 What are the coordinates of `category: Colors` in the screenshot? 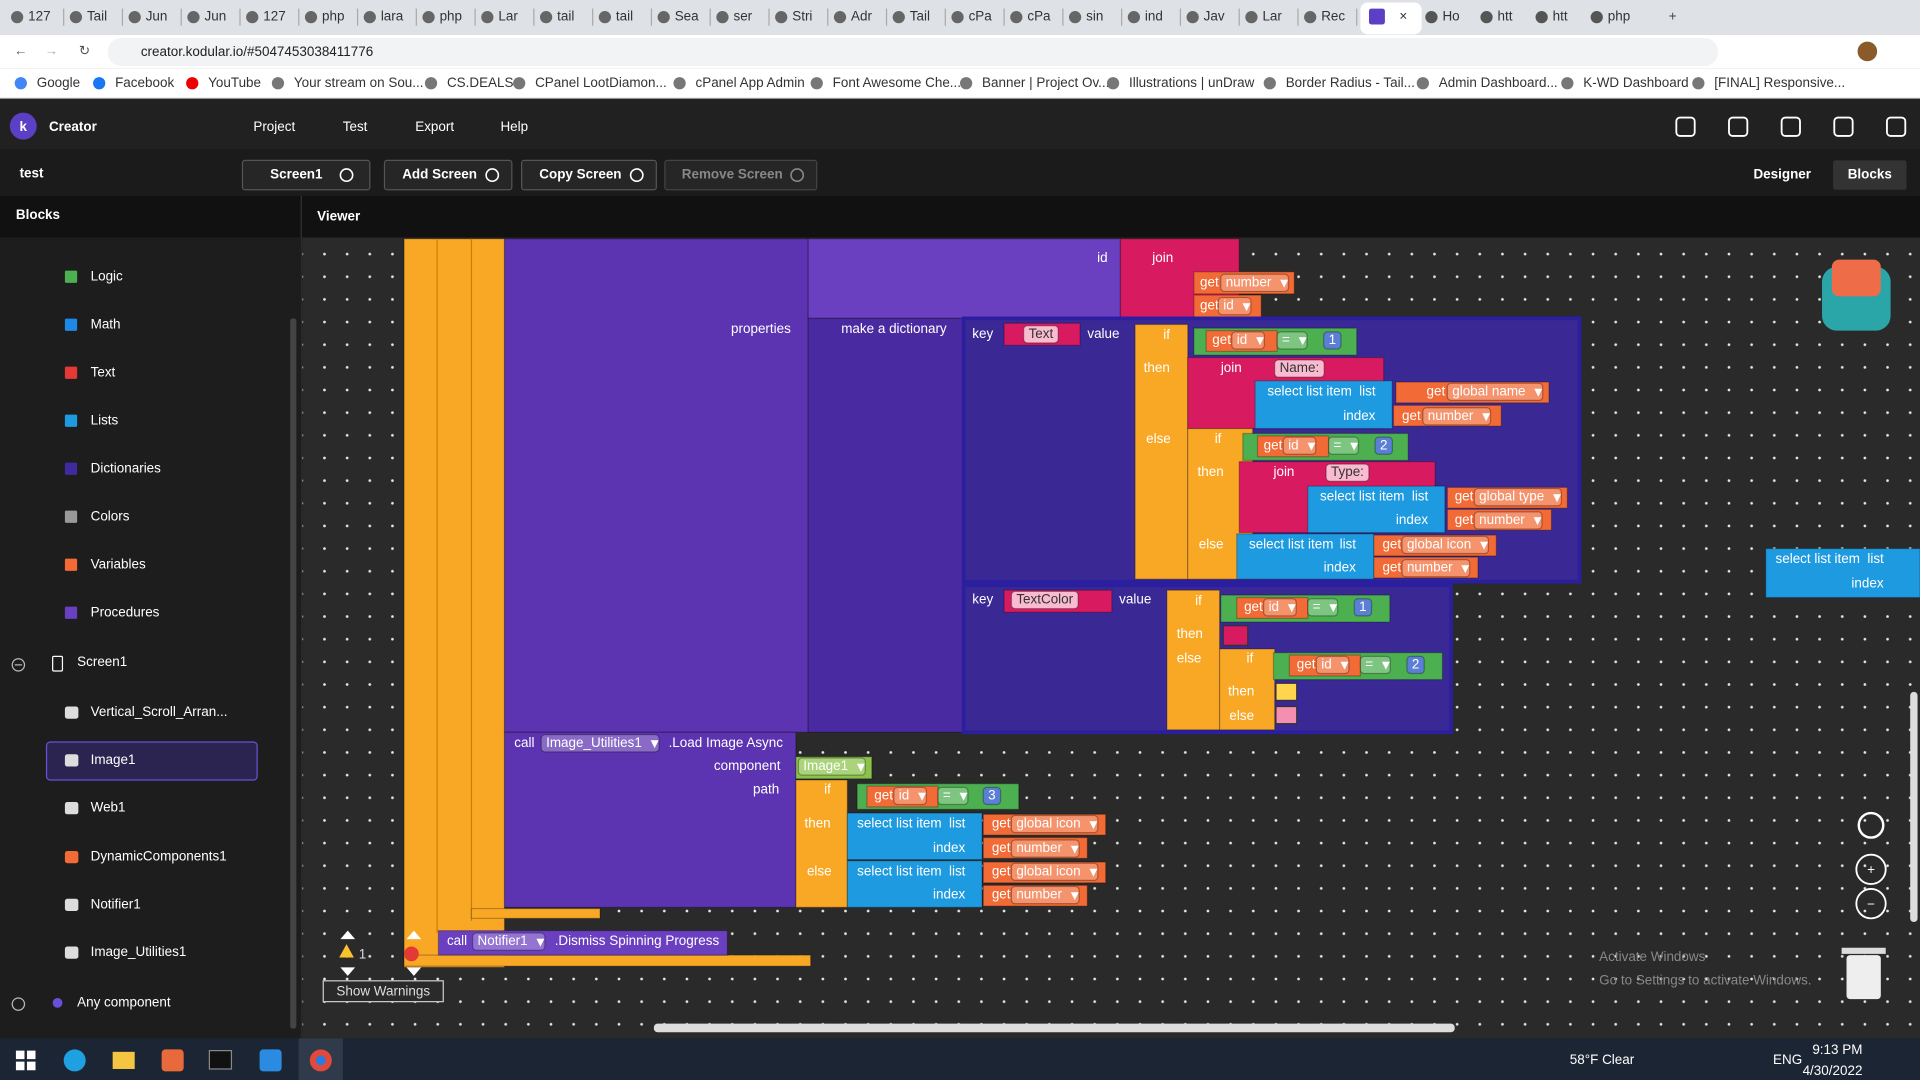 It's located at (110, 515).